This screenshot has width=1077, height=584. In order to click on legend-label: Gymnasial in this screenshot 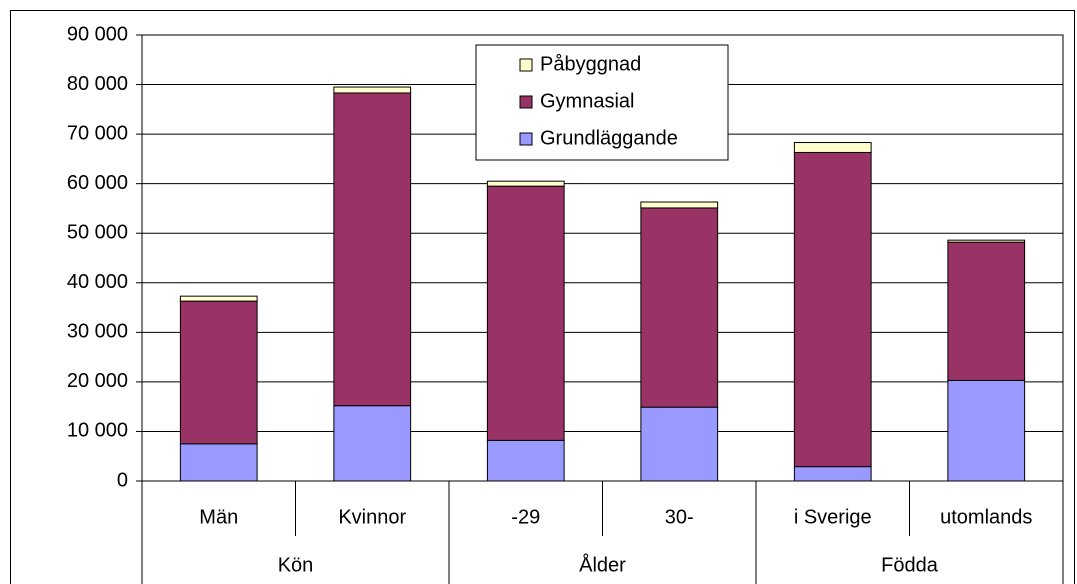, I will do `click(587, 101)`.